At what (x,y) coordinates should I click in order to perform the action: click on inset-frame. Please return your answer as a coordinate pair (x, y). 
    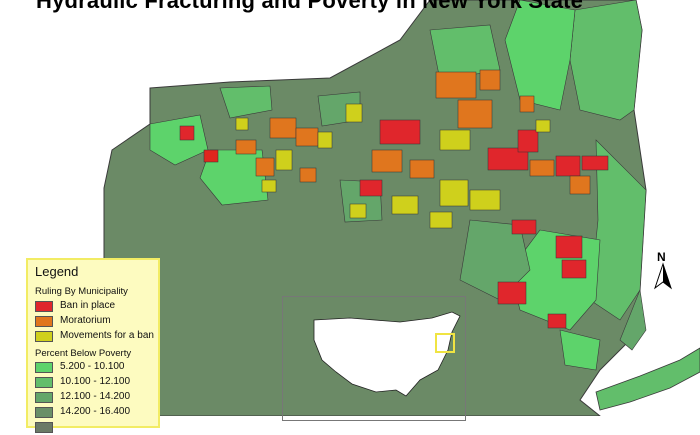
    Looking at the image, I should click on (374, 358).